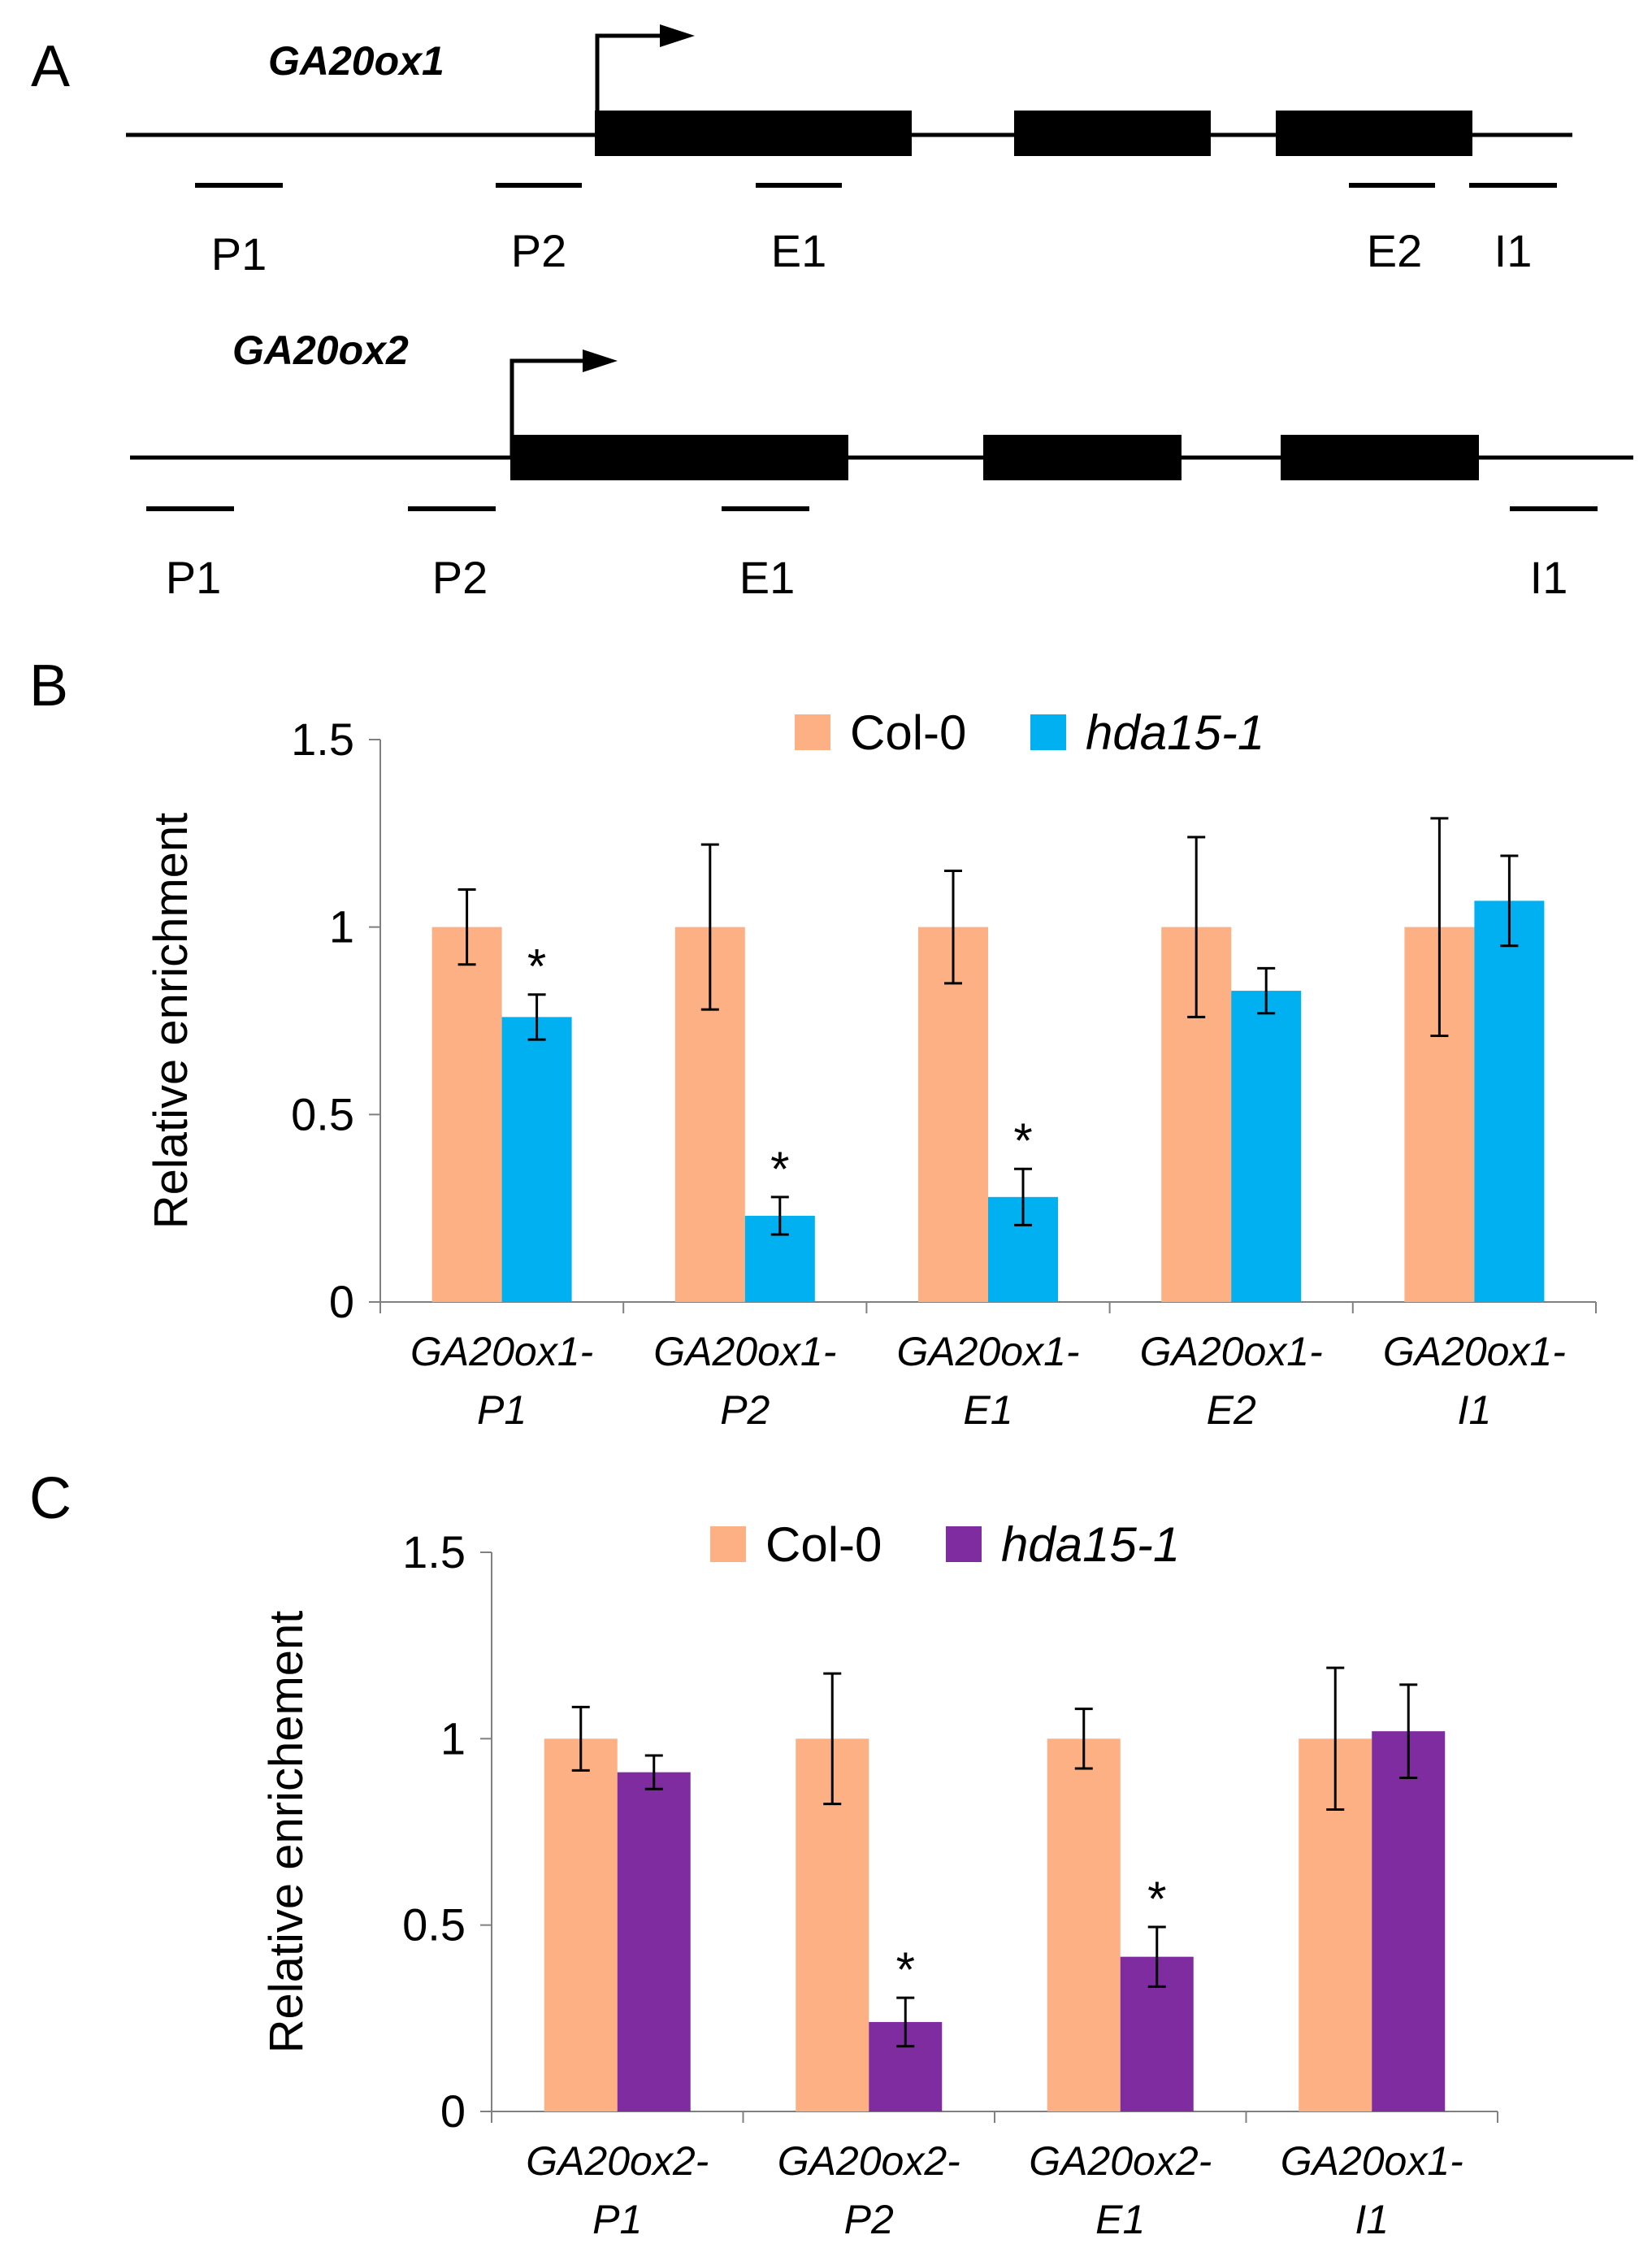 Image resolution: width=1652 pixels, height=2261 pixels. I want to click on gene-name-ga20ox1: GA20ox1, so click(356, 61).